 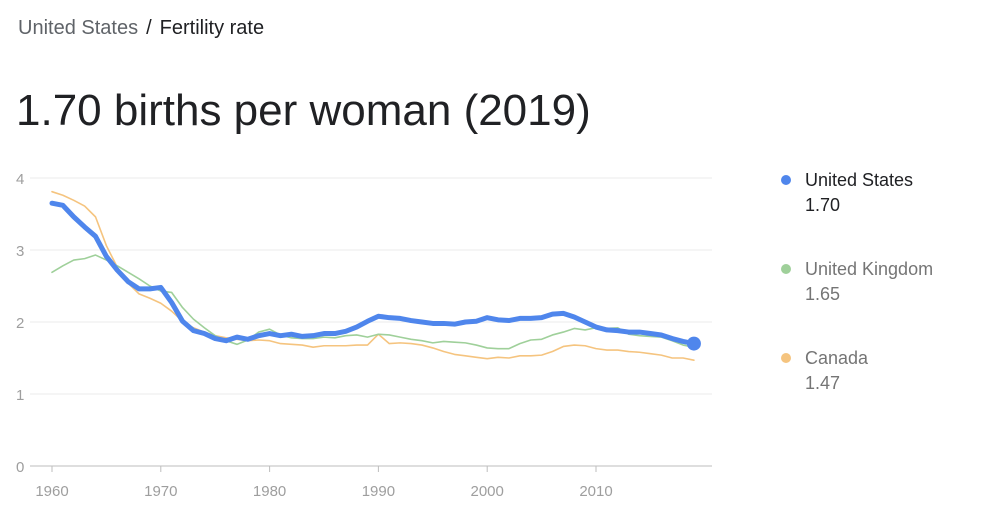 I want to click on latest-point-marker, so click(x=693, y=343).